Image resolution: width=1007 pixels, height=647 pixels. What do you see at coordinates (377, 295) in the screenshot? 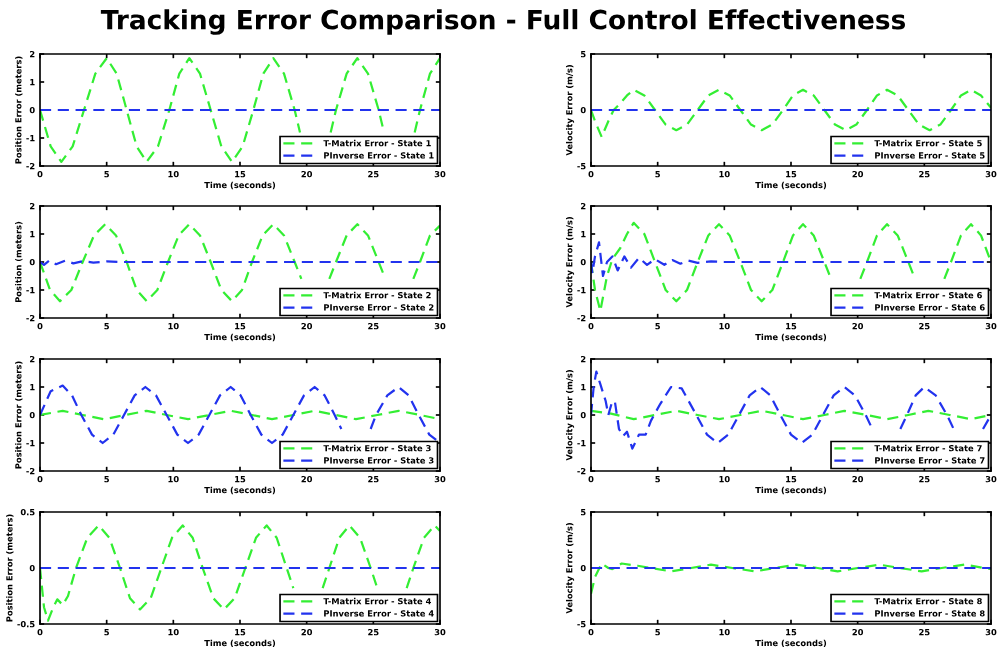
I see `legend-label: T-Matrix Error - State 2` at bounding box center [377, 295].